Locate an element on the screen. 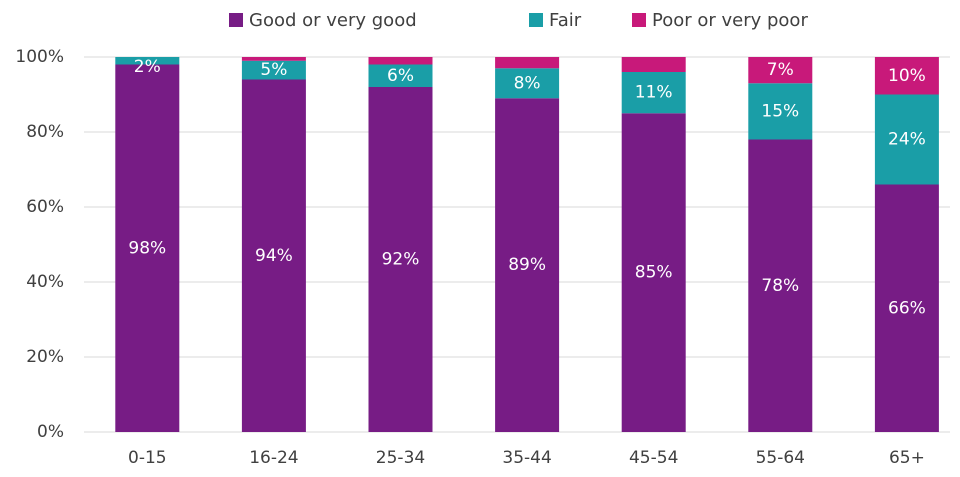 This screenshot has width=960, height=477. data-label: 89% is located at coordinates (527, 265).